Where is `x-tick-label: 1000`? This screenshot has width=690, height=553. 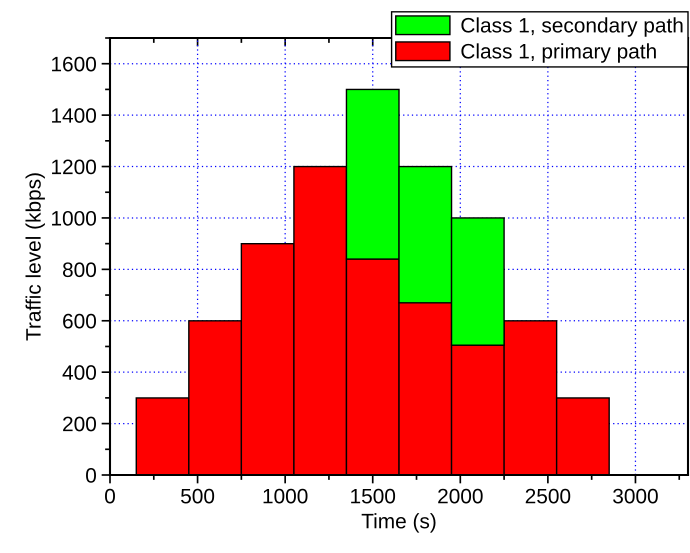
x-tick-label: 1000 is located at coordinates (286, 496).